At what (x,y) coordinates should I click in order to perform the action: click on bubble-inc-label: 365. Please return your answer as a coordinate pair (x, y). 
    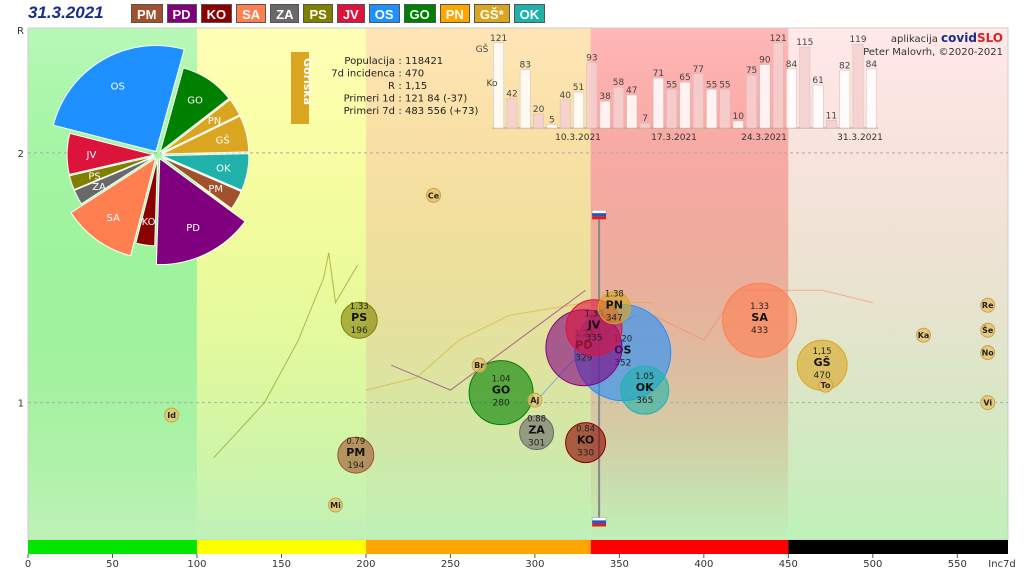
    Looking at the image, I should click on (644, 401).